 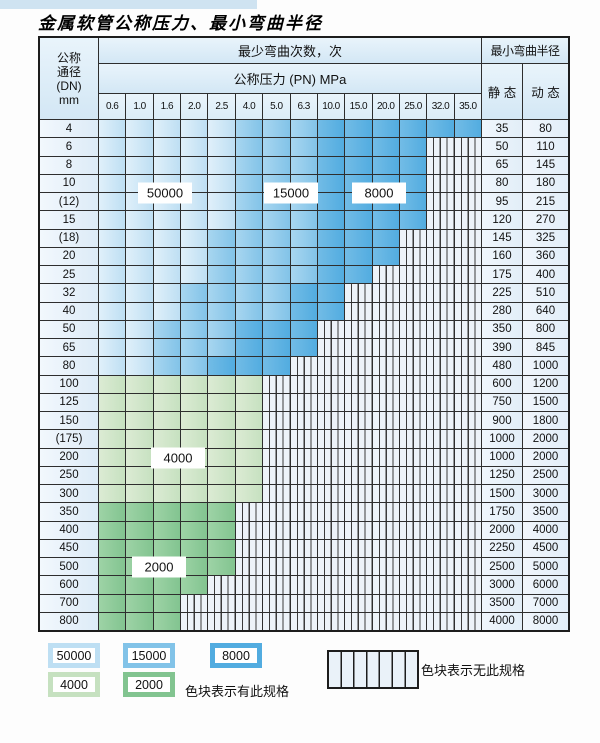 I want to click on dn-cell: 500, so click(x=69, y=567).